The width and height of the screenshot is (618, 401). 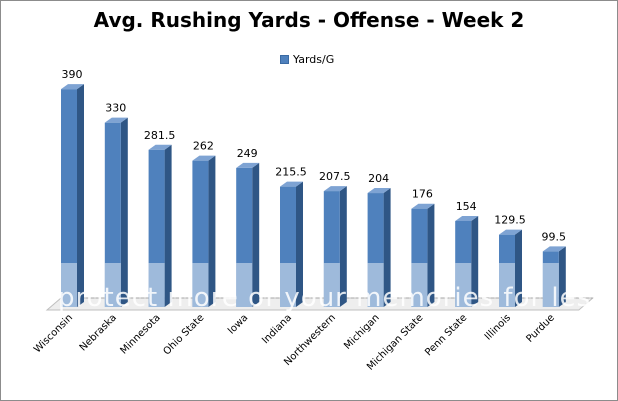 I want to click on value-label-wisconsin: 390, so click(x=72, y=74).